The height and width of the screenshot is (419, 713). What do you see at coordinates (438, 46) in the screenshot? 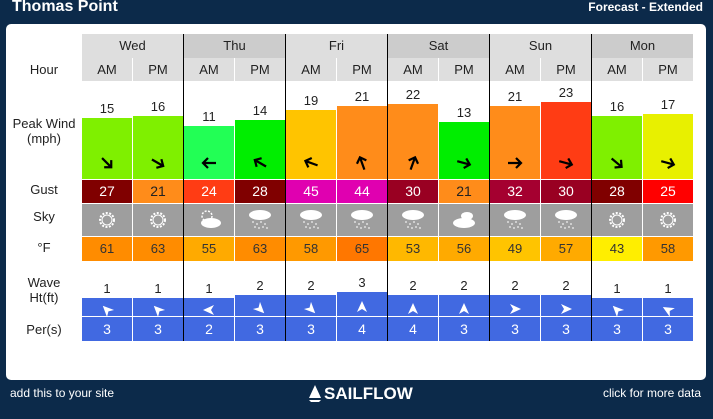
I see `day-header: Sat` at bounding box center [438, 46].